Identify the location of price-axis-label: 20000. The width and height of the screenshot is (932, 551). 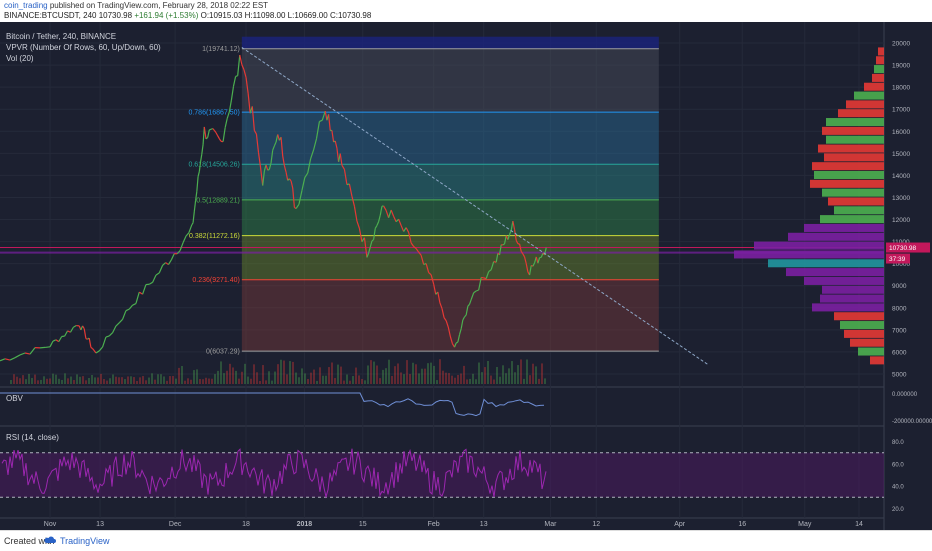
(901, 44).